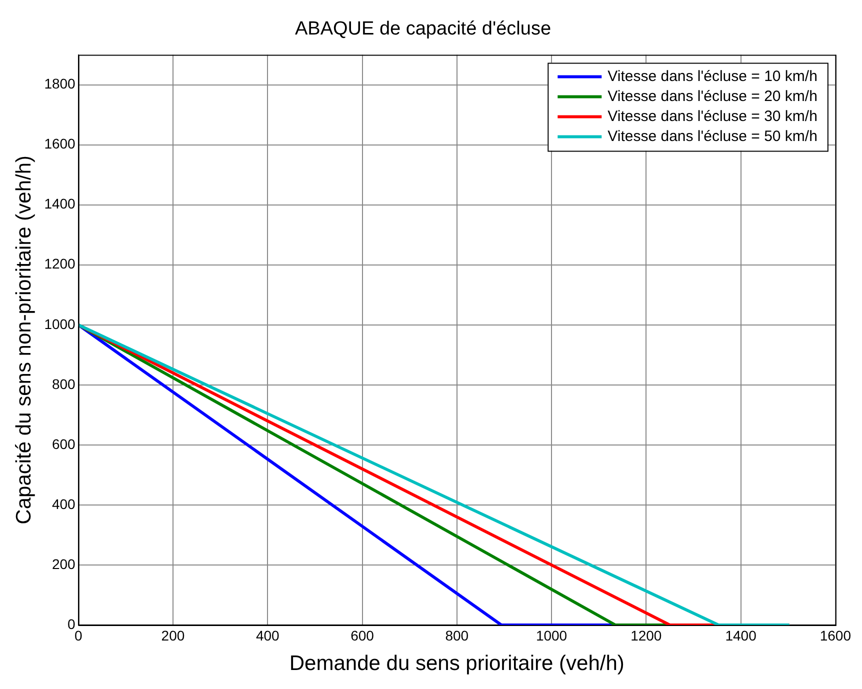 The width and height of the screenshot is (862, 689). Describe the element at coordinates (173, 635) in the screenshot. I see `x-tick-label: 200` at that location.